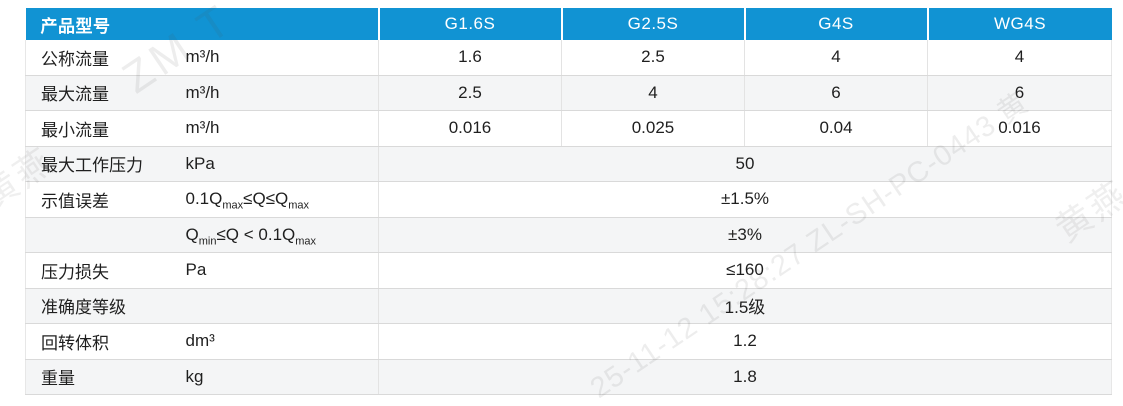 The image size is (1123, 406). What do you see at coordinates (105, 377) in the screenshot?
I see `row-label: 重量` at bounding box center [105, 377].